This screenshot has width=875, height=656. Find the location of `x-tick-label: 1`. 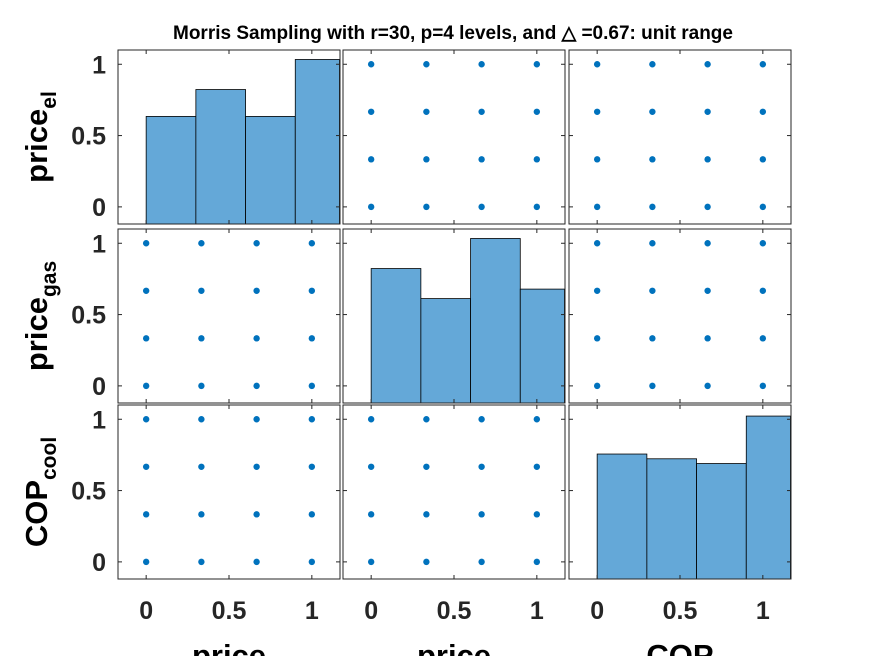

x-tick-label: 1 is located at coordinates (537, 611).